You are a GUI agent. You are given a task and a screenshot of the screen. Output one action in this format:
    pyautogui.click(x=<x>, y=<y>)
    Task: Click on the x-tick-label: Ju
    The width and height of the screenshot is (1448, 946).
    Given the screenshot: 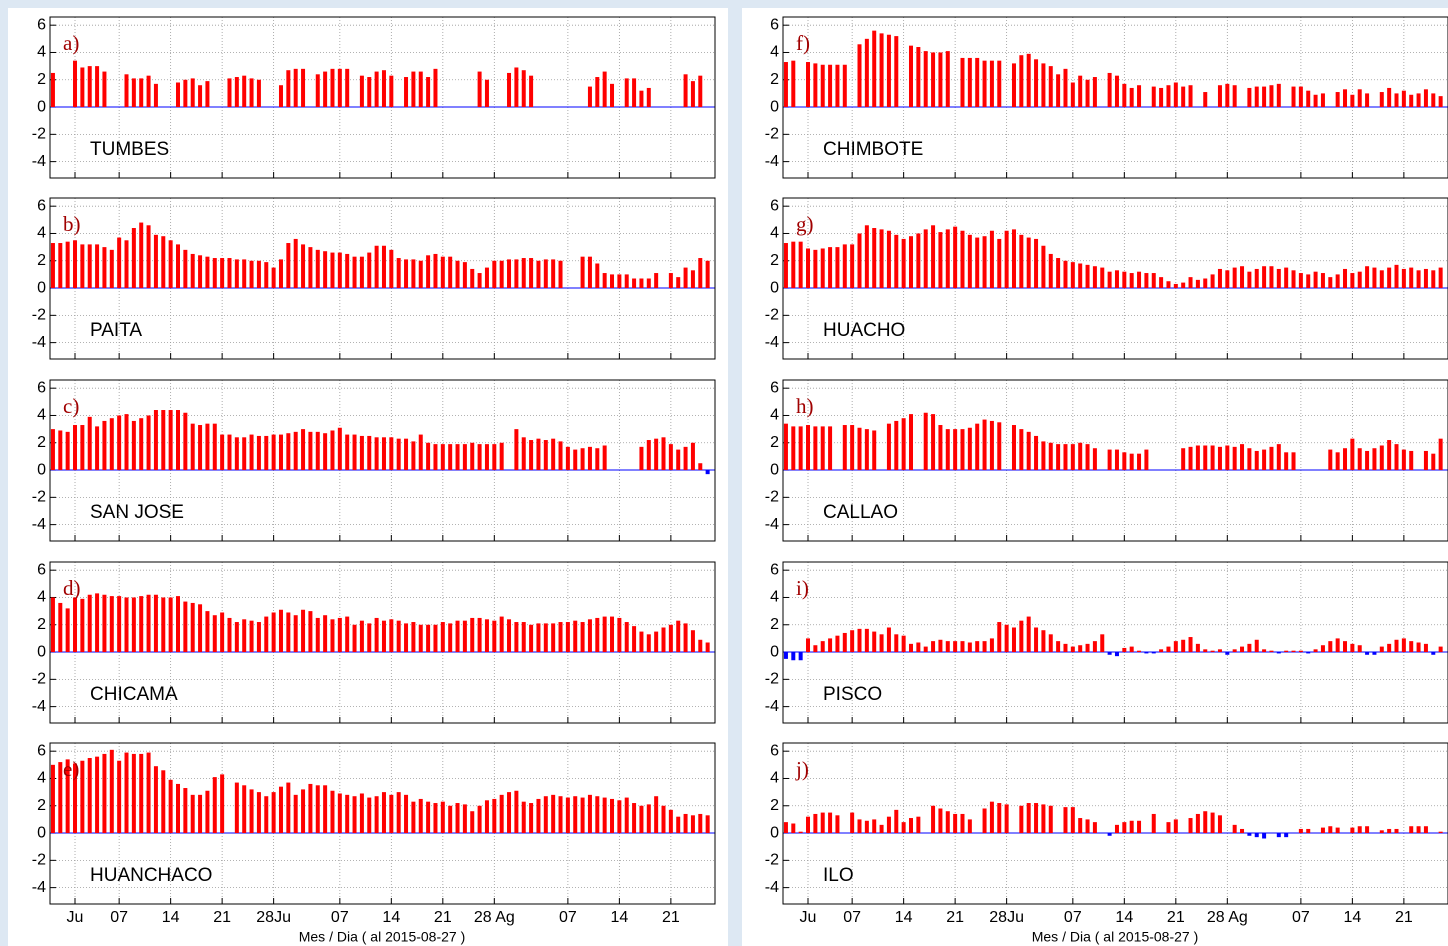 What is the action you would take?
    pyautogui.click(x=75, y=917)
    